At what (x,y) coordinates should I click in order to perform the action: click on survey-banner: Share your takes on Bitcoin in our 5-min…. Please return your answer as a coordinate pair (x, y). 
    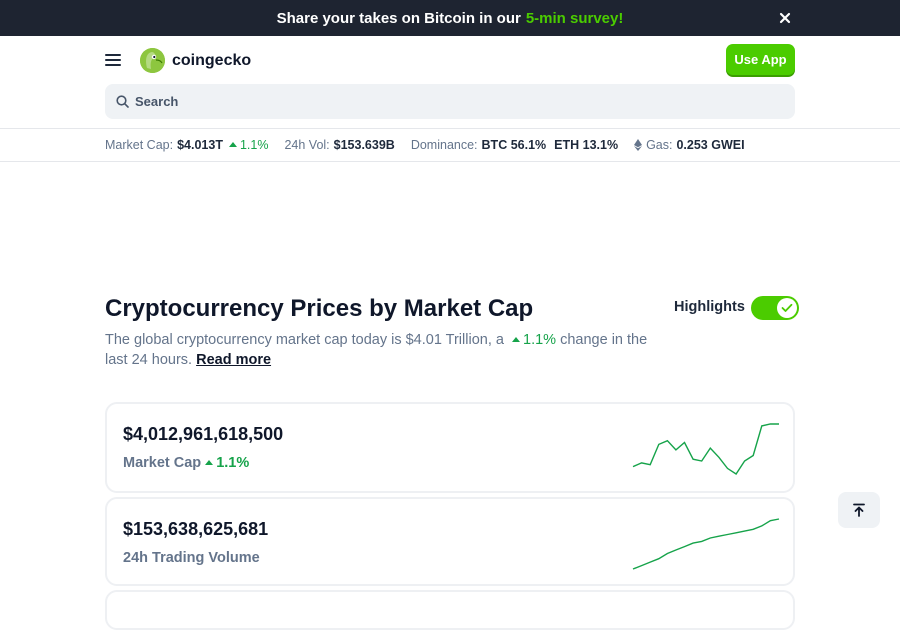
    Looking at the image, I should click on (450, 18).